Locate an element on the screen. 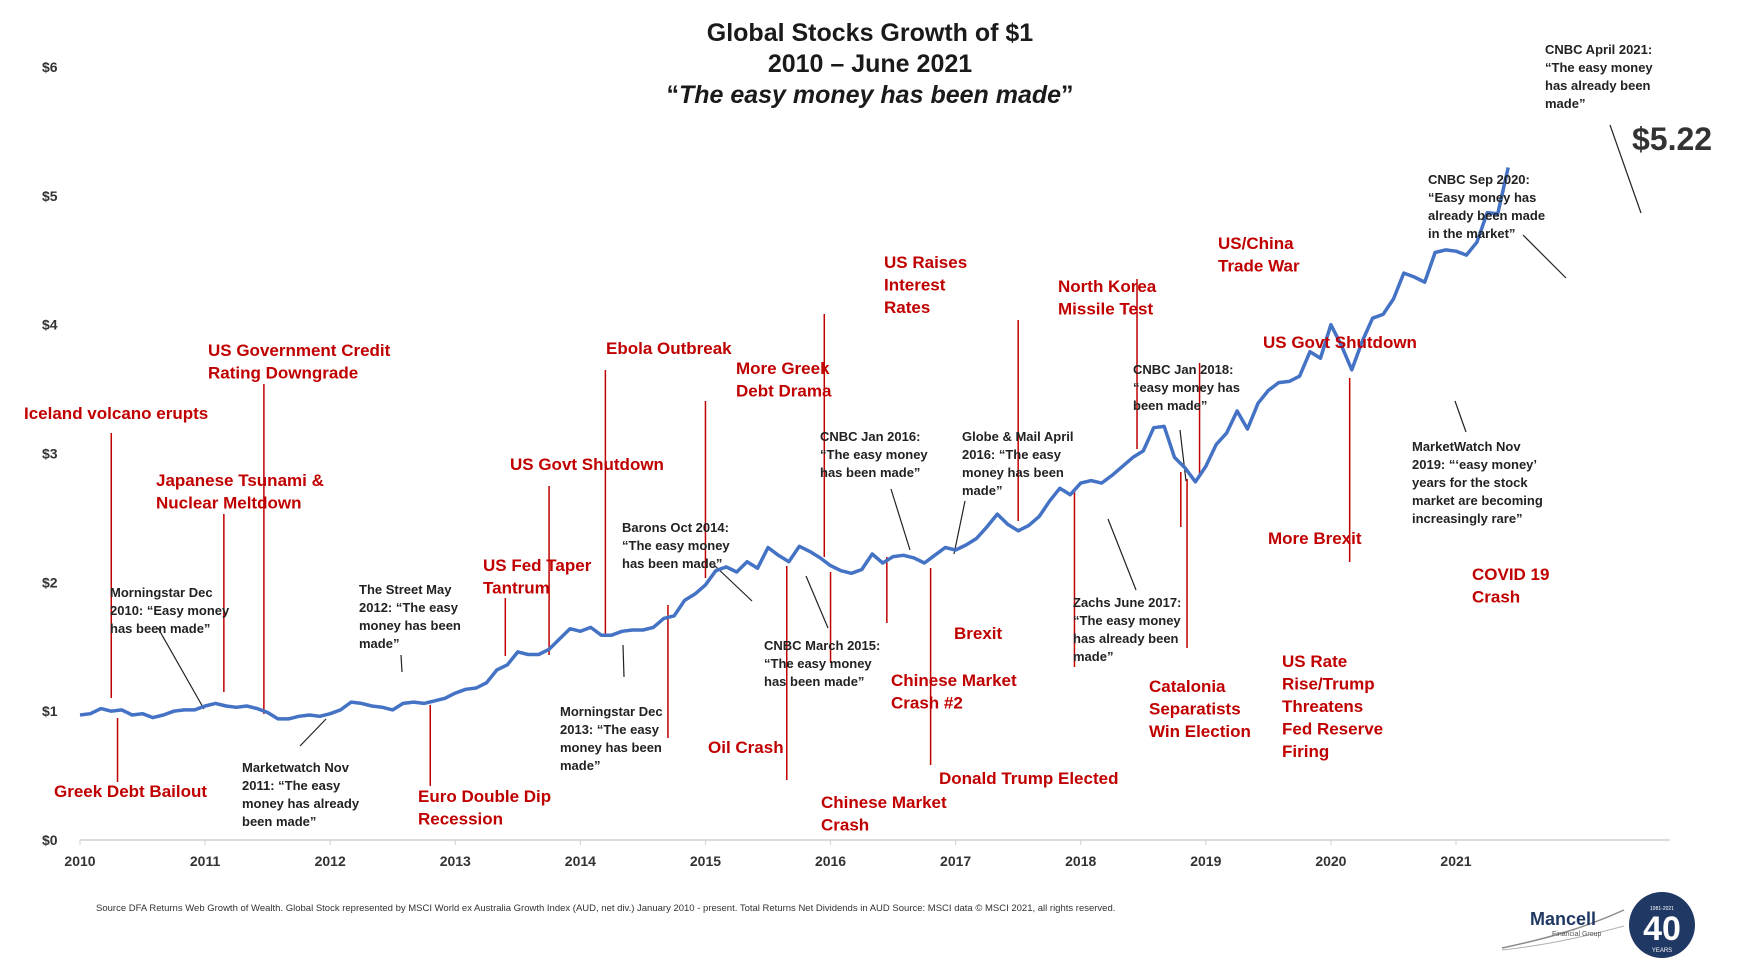  badge-years: YEARS is located at coordinates (1662, 951).